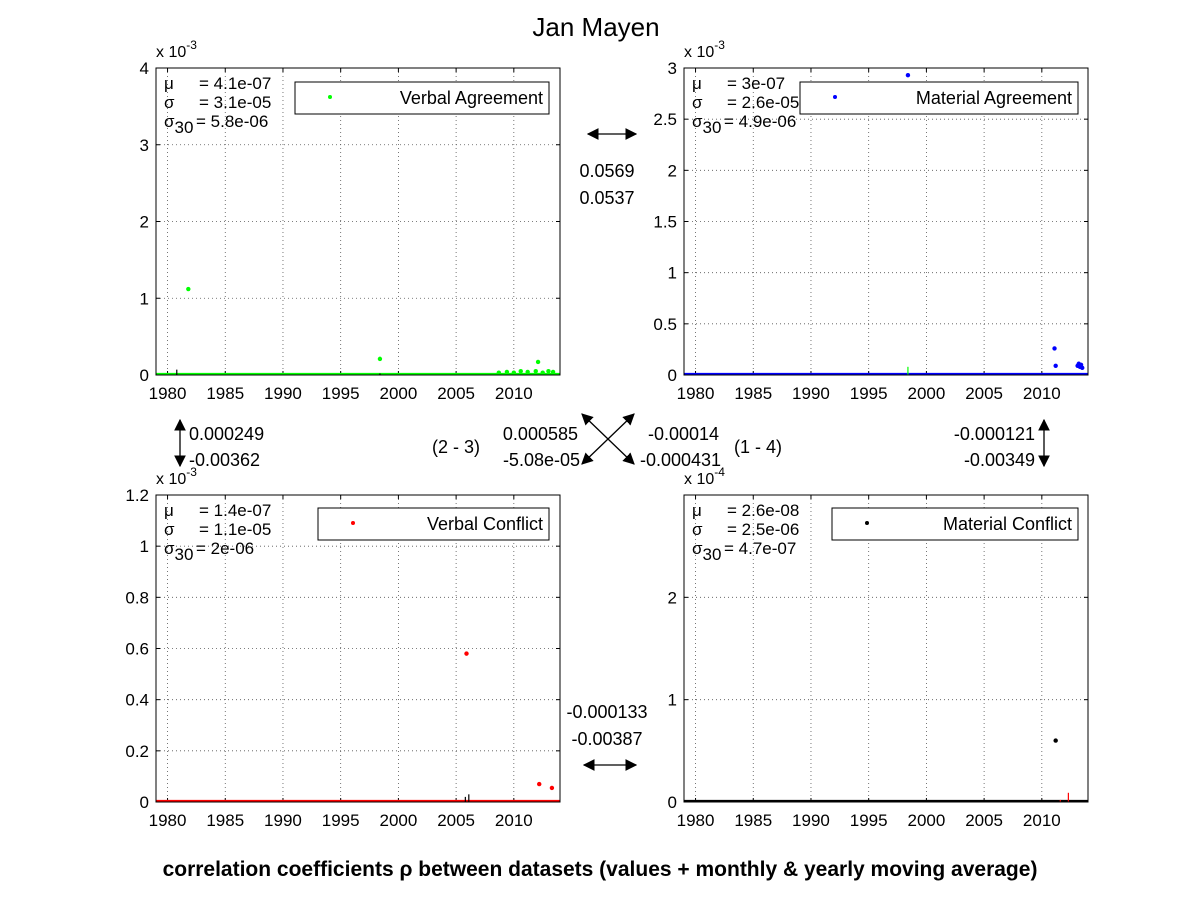 The height and width of the screenshot is (901, 1201). I want to click on stats-block: μ = 2.6e-08 σ = 2.5e-06 σ30 = 4.7e-07, so click(745, 532).